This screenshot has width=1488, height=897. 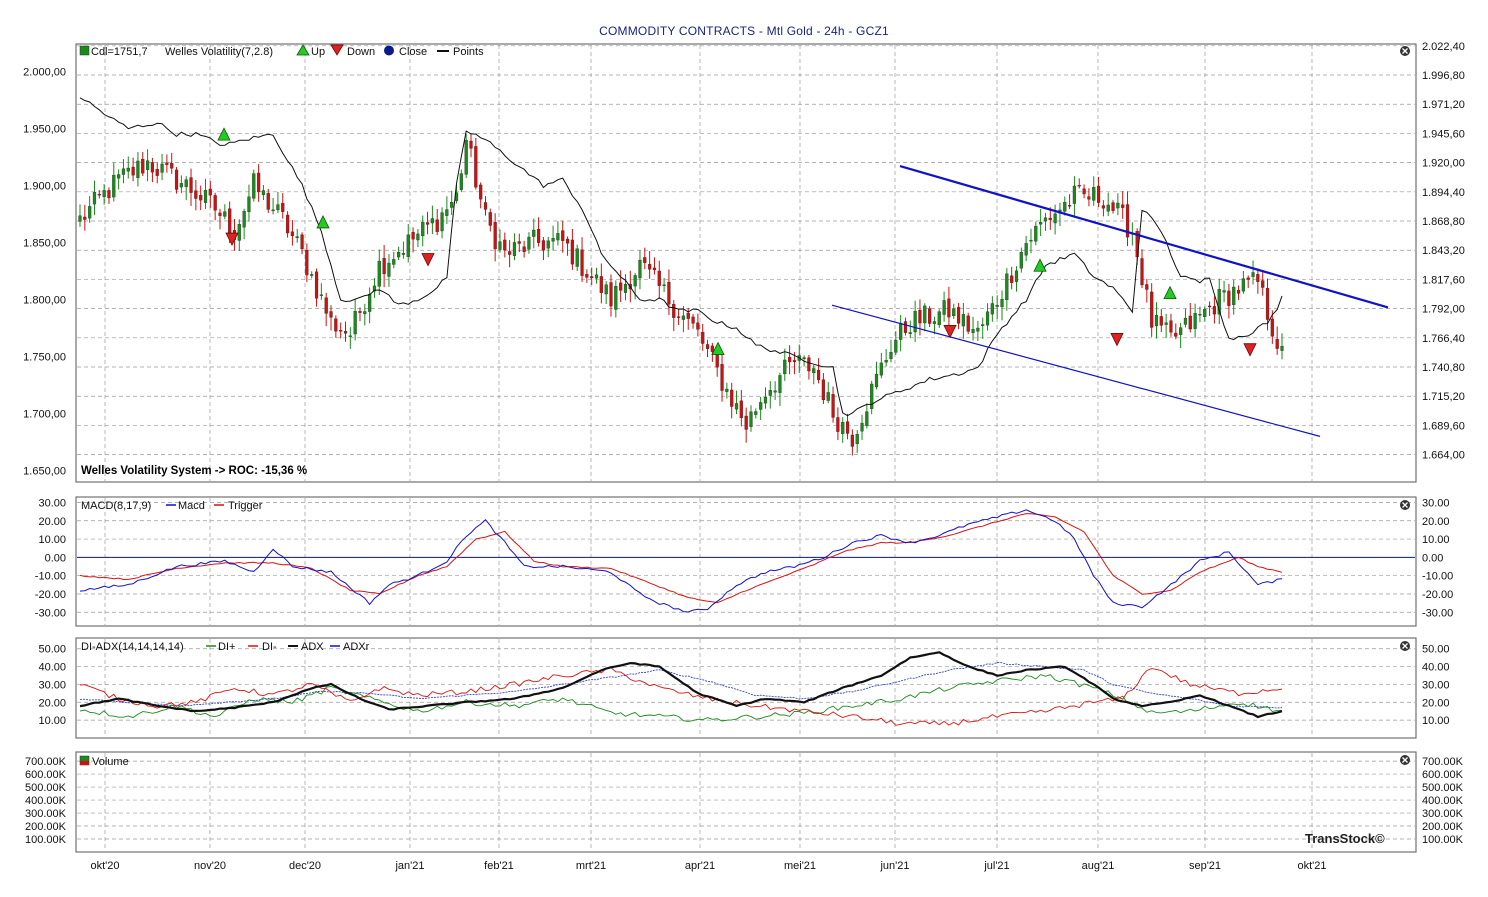 I want to click on y-tick-label-right: 1.689,60, so click(x=1443, y=426).